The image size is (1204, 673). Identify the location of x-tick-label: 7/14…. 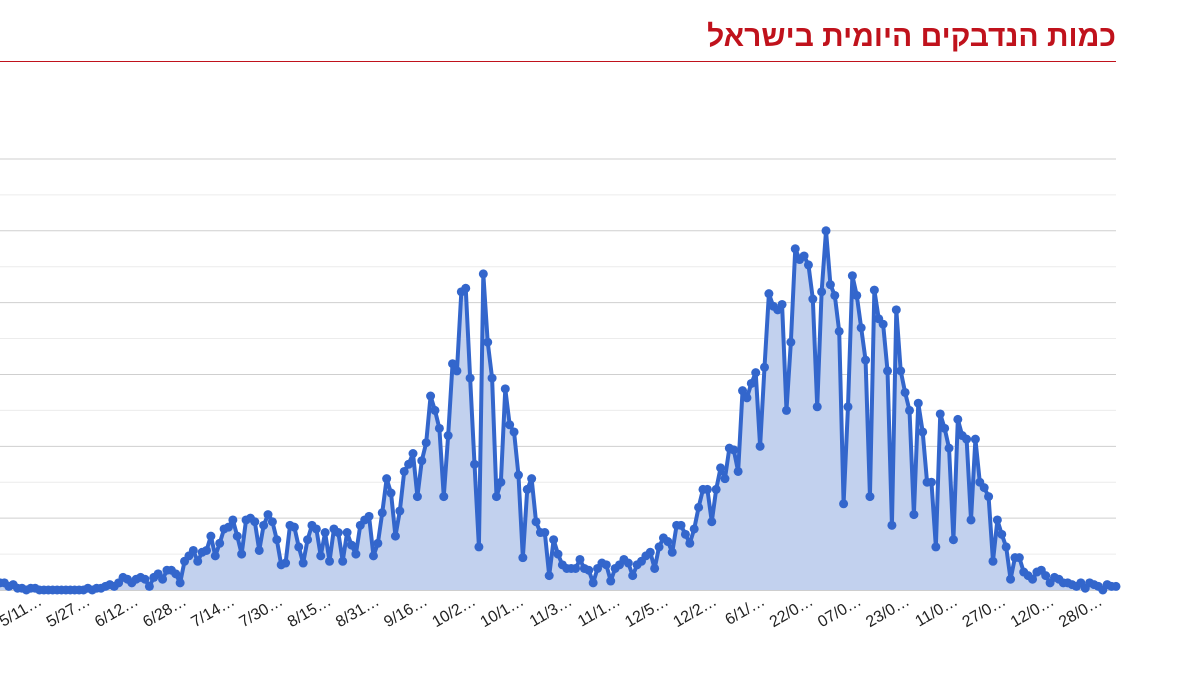
(212, 612).